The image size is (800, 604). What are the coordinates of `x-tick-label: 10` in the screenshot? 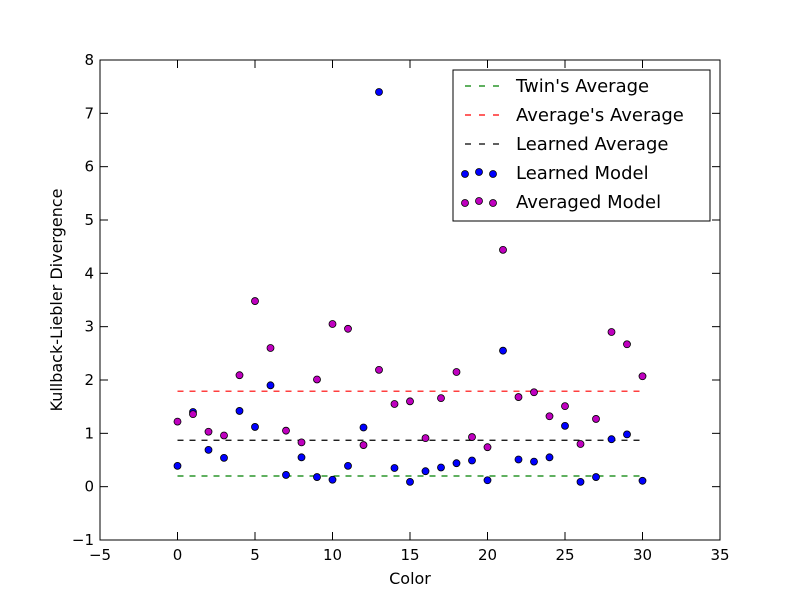 It's located at (332, 555).